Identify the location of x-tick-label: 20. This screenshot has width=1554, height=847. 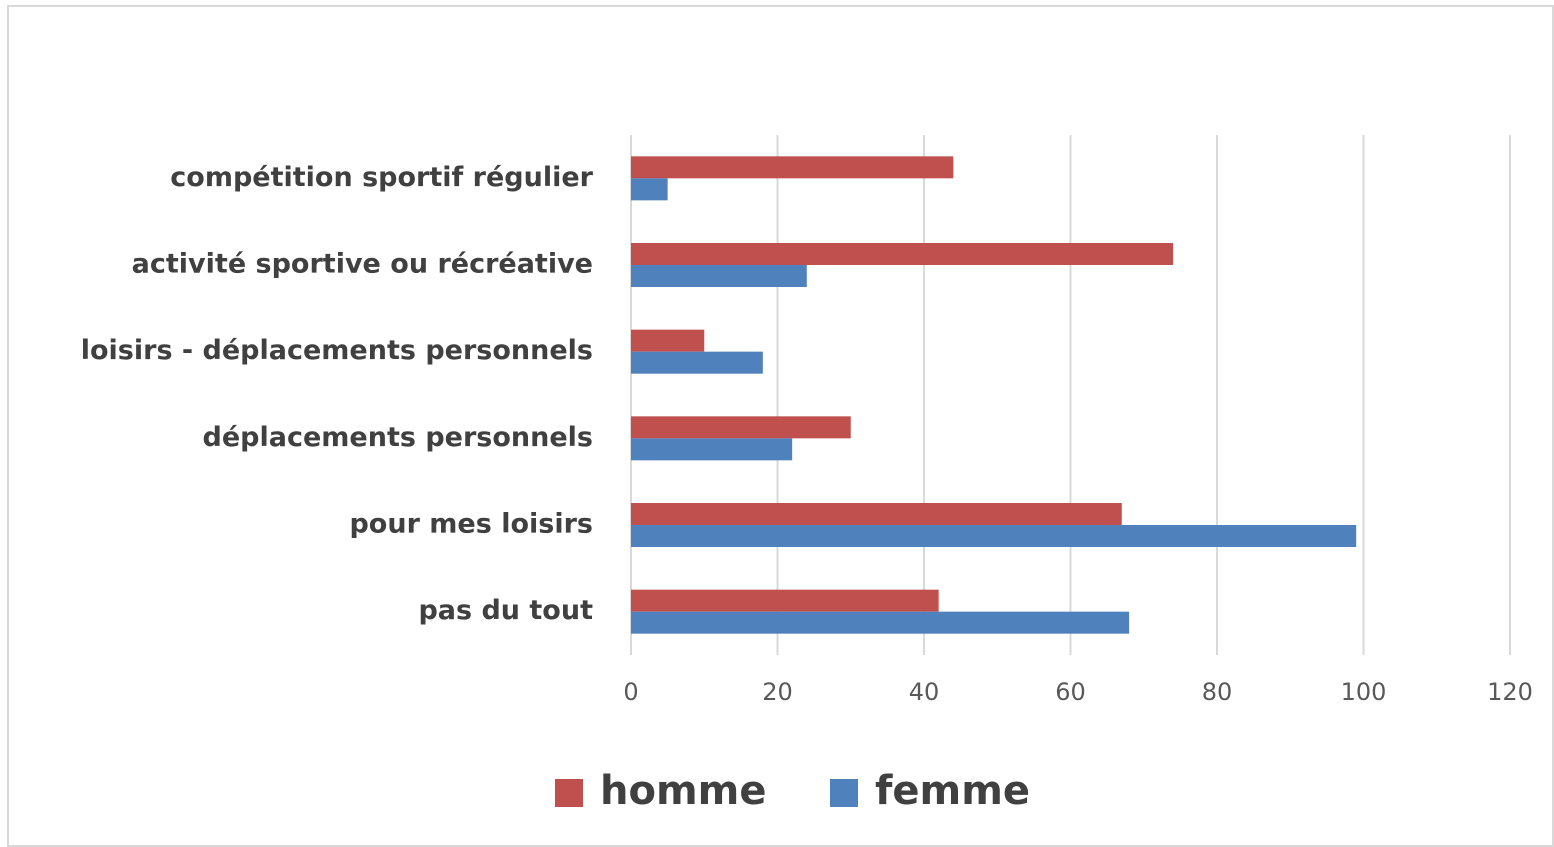
(777, 692).